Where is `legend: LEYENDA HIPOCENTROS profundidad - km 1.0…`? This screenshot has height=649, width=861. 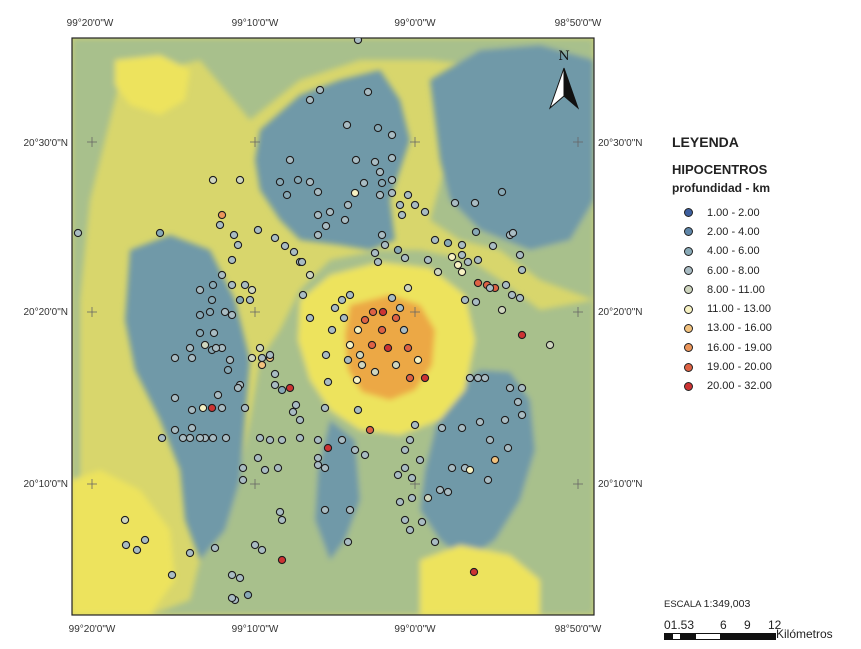 legend: LEYENDA HIPOCENTROS profundidad - km 1.0… is located at coordinates (764, 265).